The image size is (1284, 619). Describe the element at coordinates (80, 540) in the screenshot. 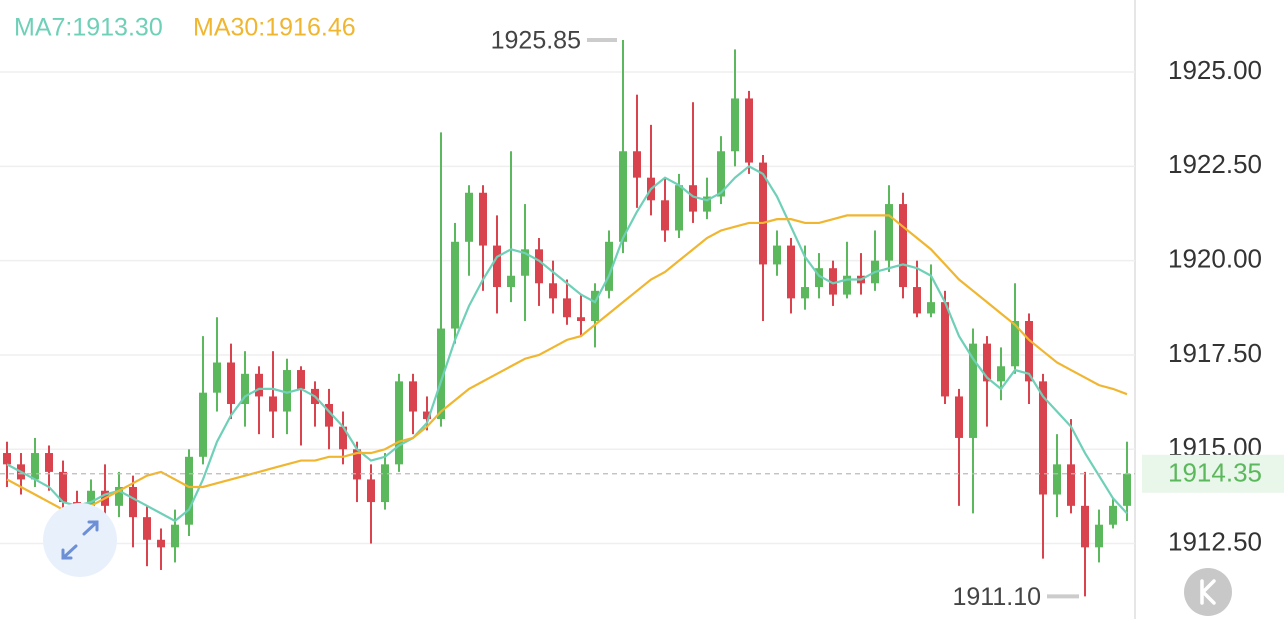

I see `expand-button` at that location.